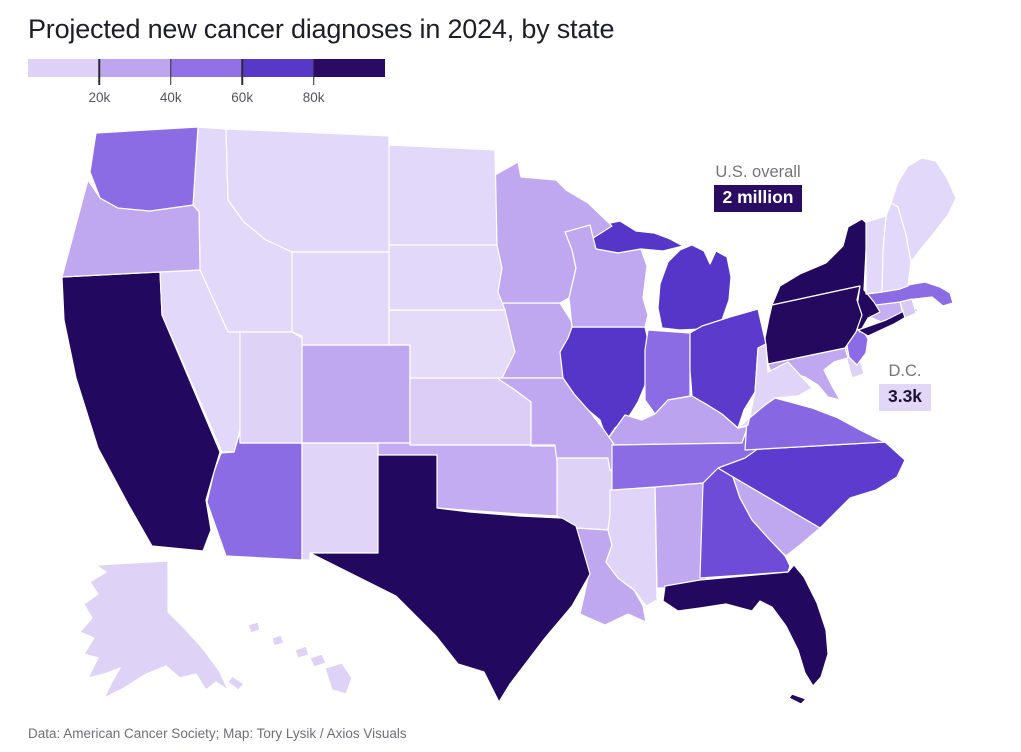 Image resolution: width=1021 pixels, height=752 pixels. What do you see at coordinates (758, 172) in the screenshot?
I see `us-overall-label: U.S. overall` at bounding box center [758, 172].